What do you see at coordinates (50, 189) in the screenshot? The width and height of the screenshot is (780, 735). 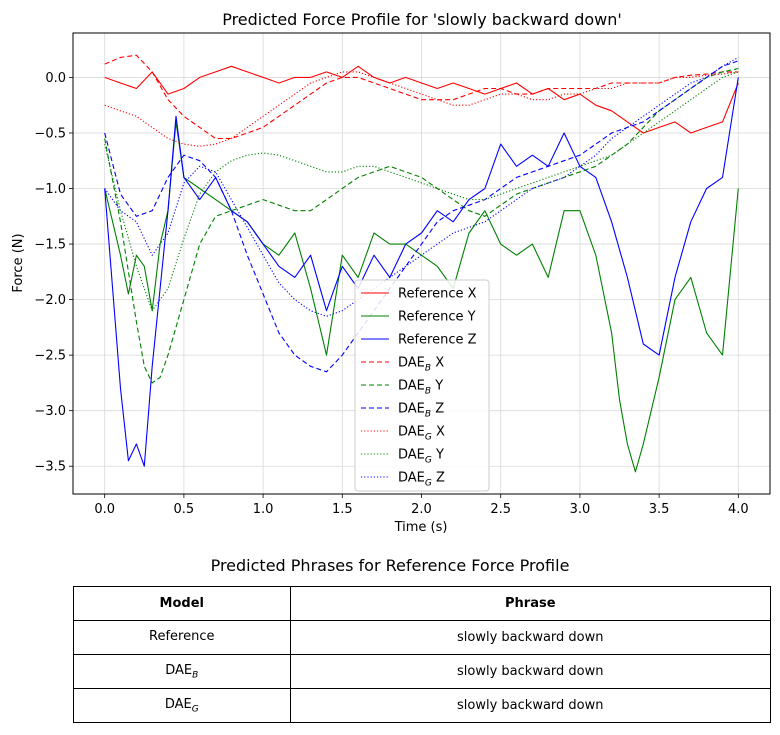 I see `y-tick-label: −1.0` at bounding box center [50, 189].